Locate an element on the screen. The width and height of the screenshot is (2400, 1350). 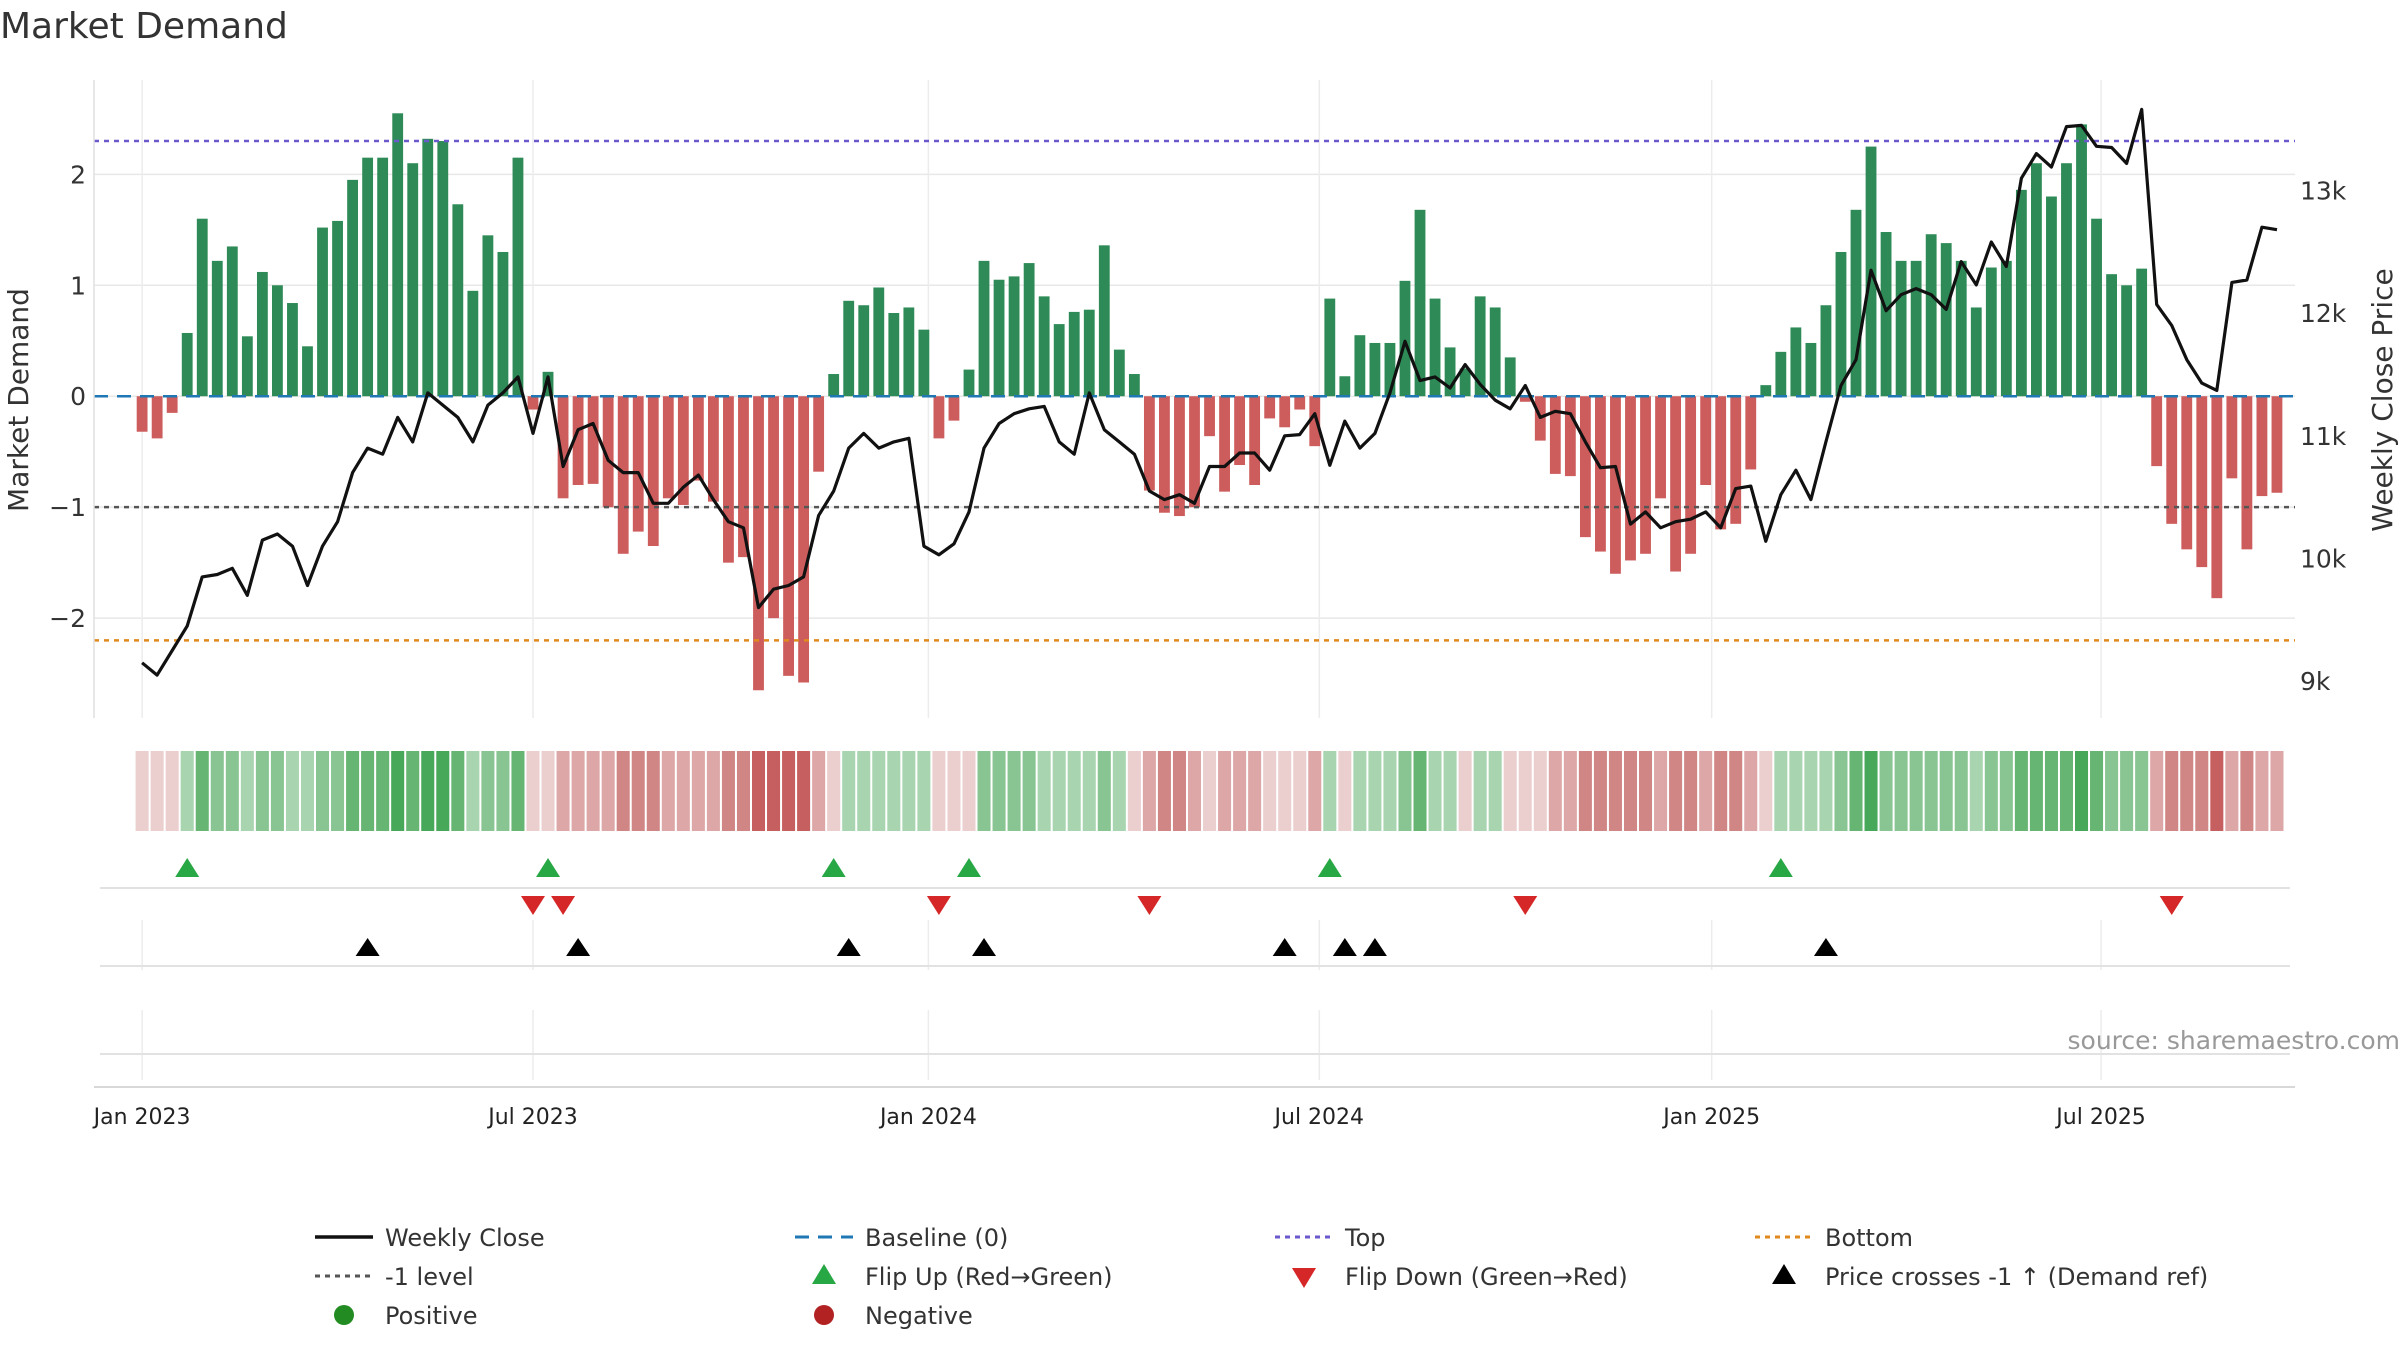
legend-item: Bottom is located at coordinates (1834, 1238).